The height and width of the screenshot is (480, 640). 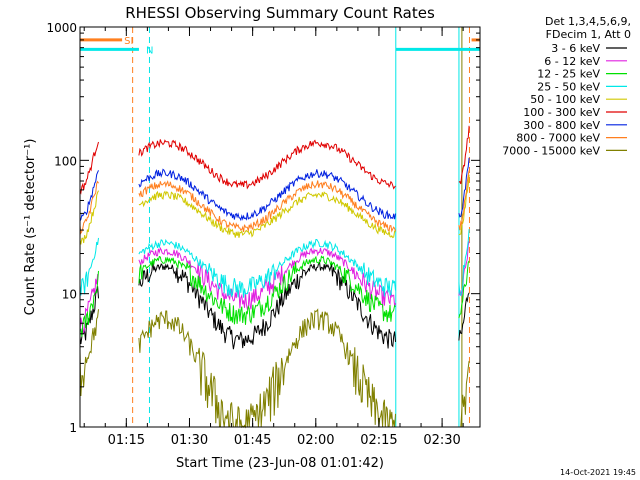 What do you see at coordinates (378, 440) in the screenshot?
I see `x-tick-label: 02:15` at bounding box center [378, 440].